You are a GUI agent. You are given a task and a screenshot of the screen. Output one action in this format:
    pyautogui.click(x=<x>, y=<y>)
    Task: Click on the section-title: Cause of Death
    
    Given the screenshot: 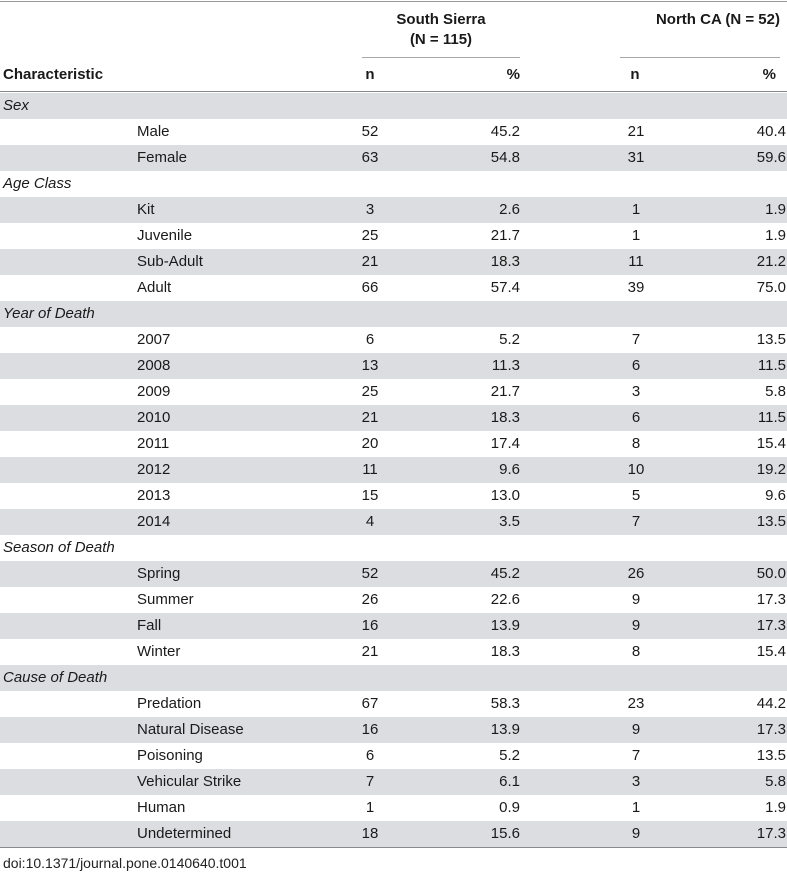 What is the action you would take?
    pyautogui.click(x=55, y=677)
    